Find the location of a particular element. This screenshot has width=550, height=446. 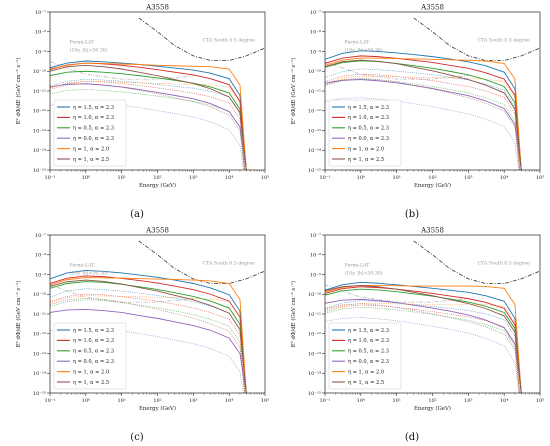

series-4-dotted-line is located at coordinates (422, 355).